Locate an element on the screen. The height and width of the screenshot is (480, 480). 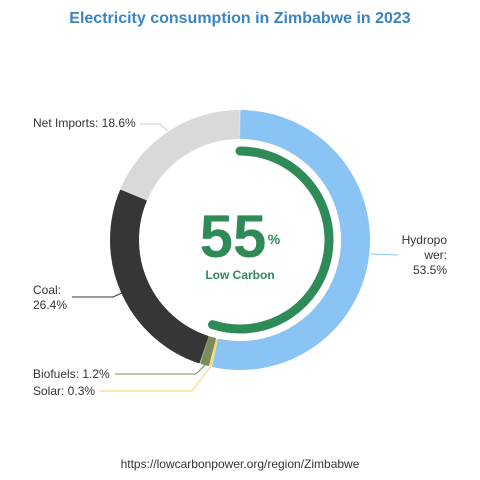
center-unit: % is located at coordinates (274, 239).